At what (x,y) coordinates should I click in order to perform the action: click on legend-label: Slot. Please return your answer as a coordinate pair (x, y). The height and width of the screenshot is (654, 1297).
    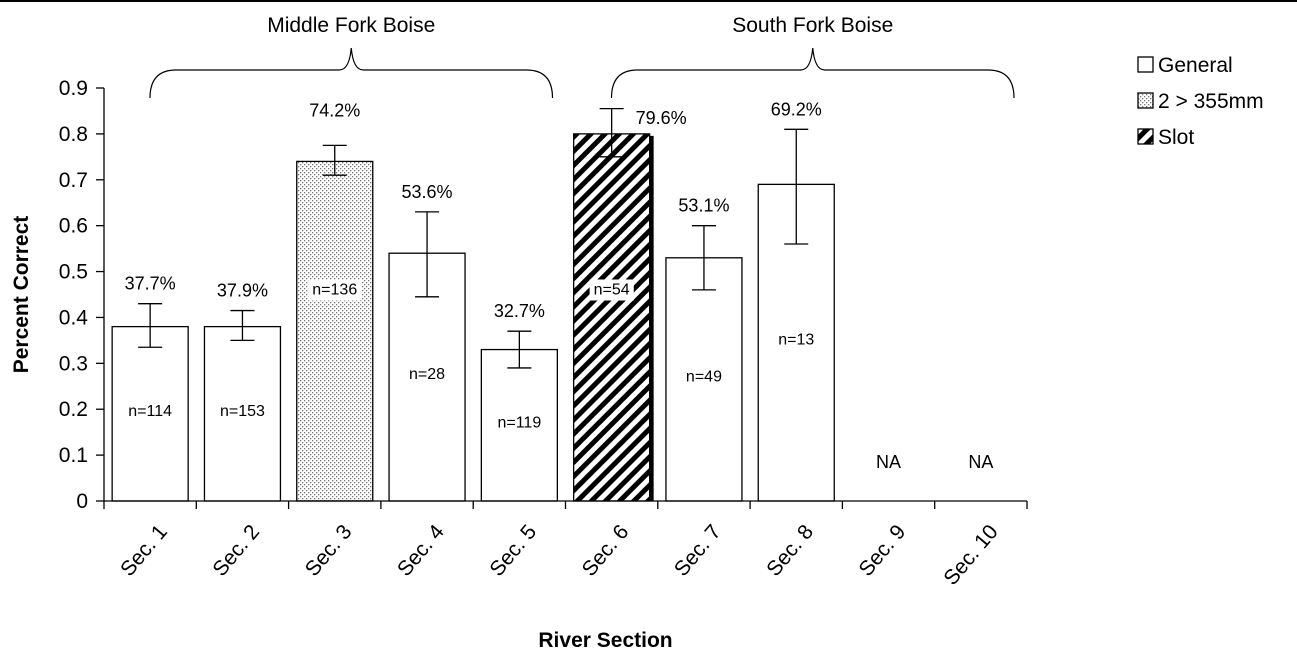
    Looking at the image, I should click on (1176, 137).